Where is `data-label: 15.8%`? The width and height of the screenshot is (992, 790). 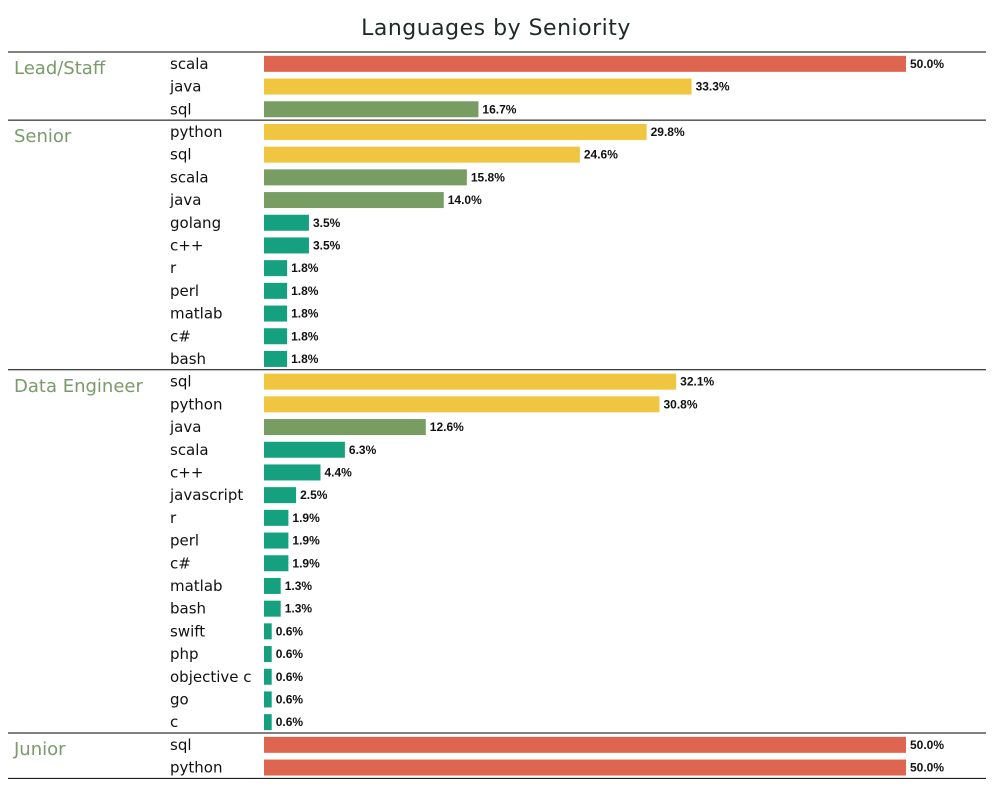 data-label: 15.8% is located at coordinates (488, 177).